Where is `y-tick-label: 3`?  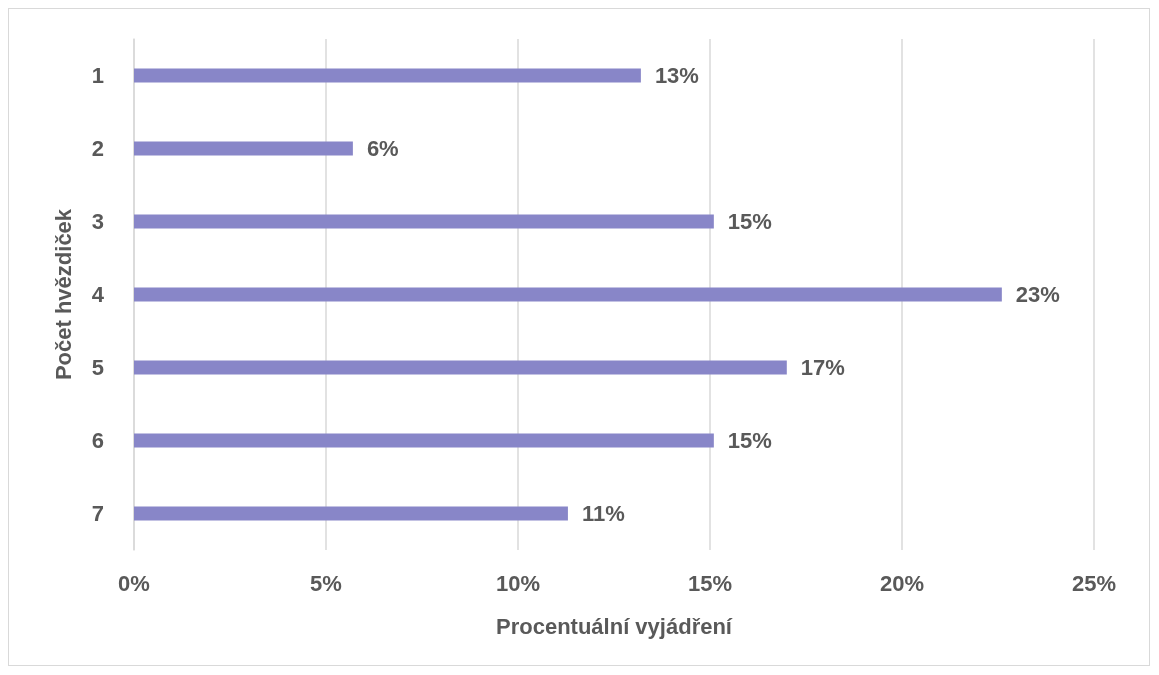
y-tick-label: 3 is located at coordinates (97, 221).